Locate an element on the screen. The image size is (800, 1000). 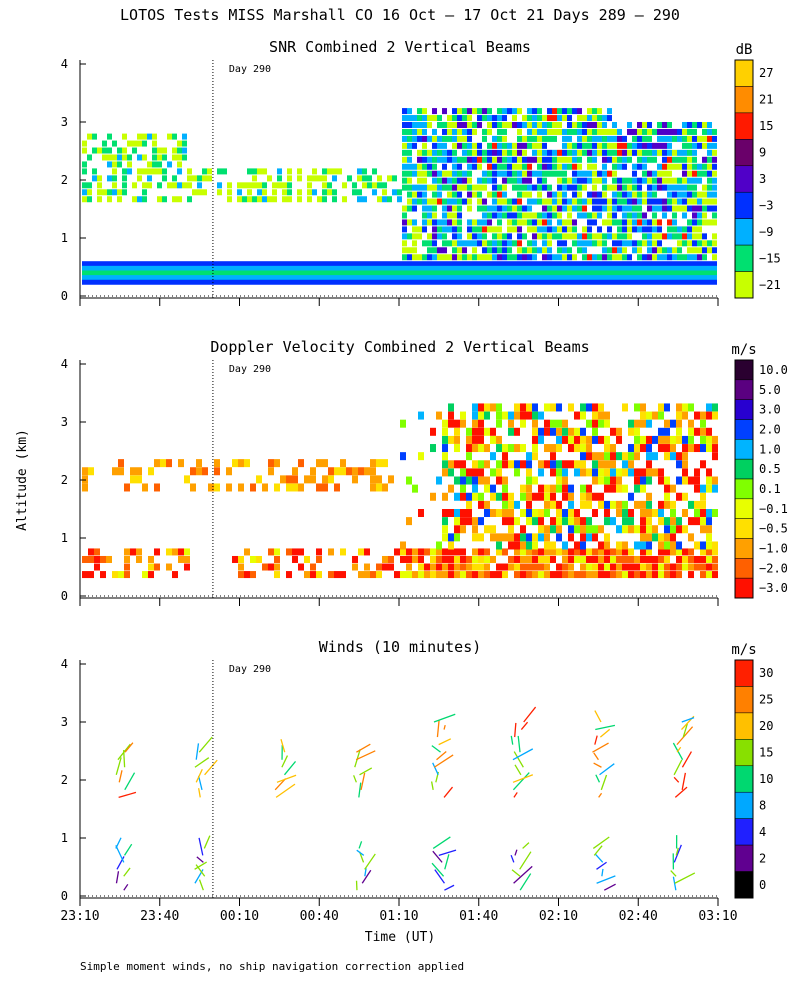
y-tick-label: 3 is located at coordinates (64, 122).